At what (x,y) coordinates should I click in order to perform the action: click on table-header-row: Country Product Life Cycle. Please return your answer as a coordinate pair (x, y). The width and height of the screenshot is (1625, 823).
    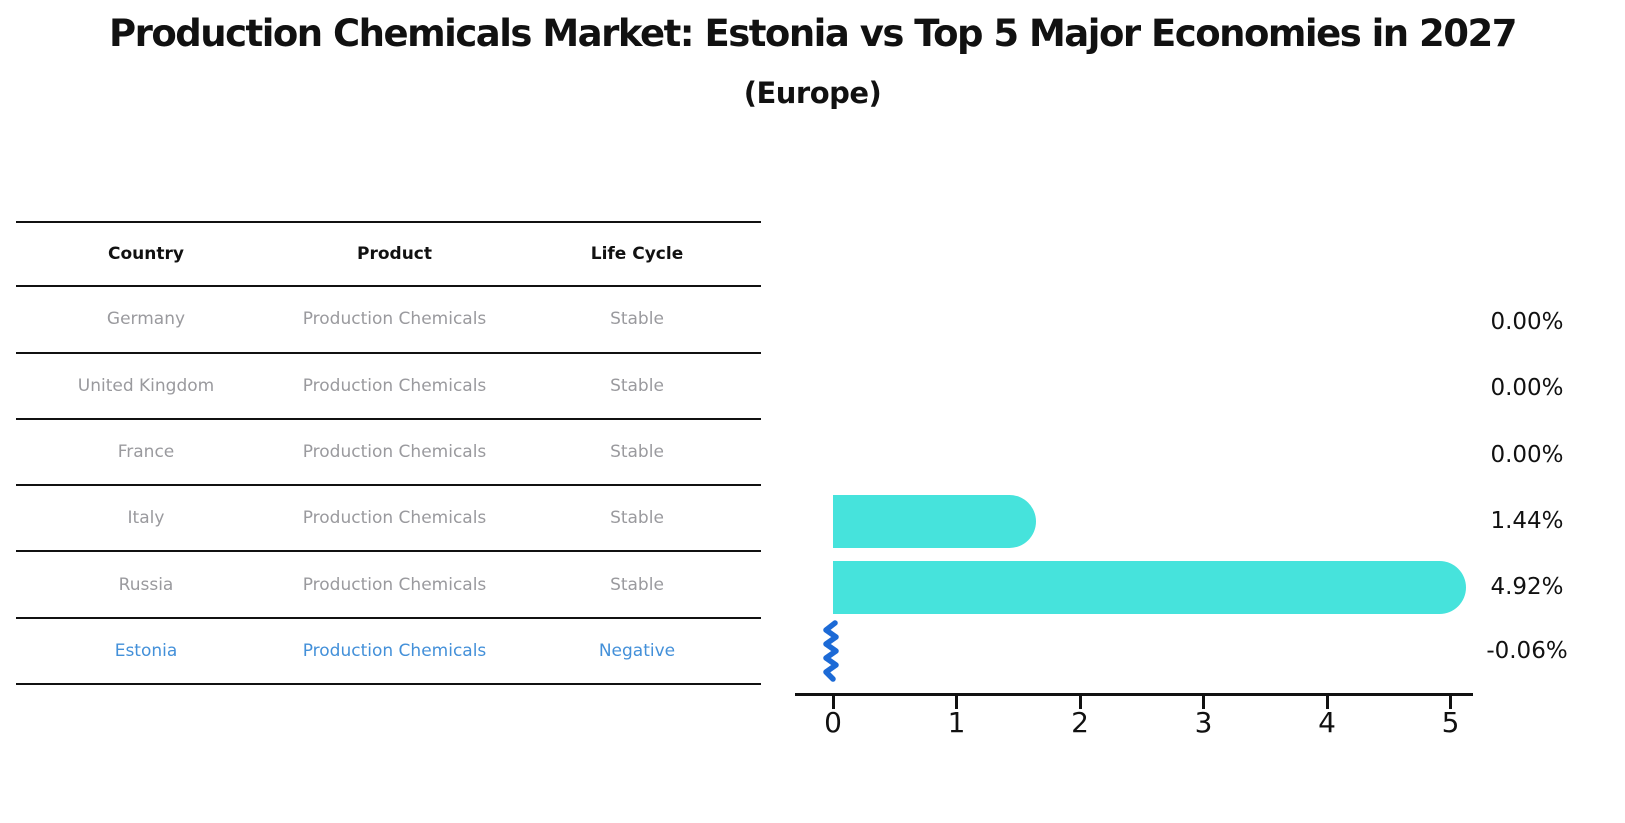
    Looking at the image, I should click on (388, 254).